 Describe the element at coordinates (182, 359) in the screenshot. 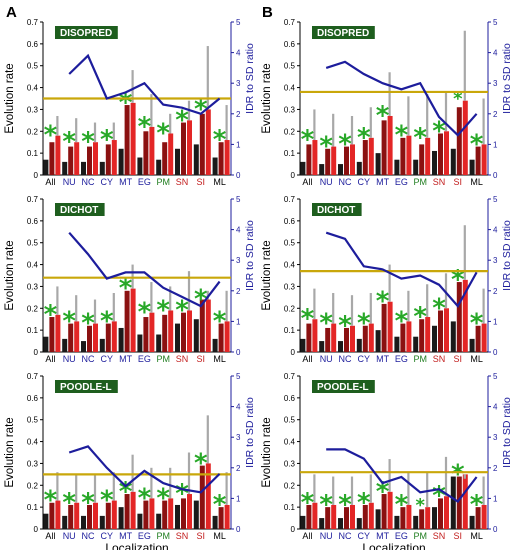

I see `x-tick-label: SN` at that location.